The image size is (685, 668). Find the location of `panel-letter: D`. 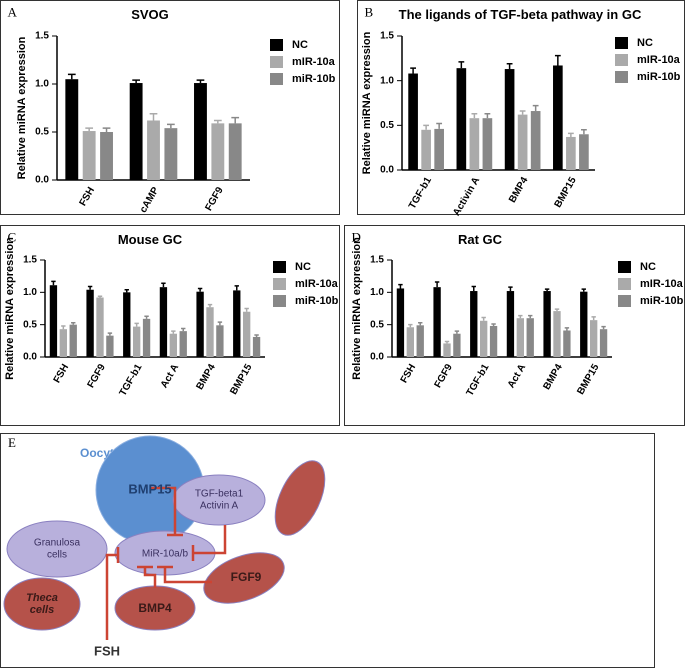

panel-letter: D is located at coordinates (356, 236).